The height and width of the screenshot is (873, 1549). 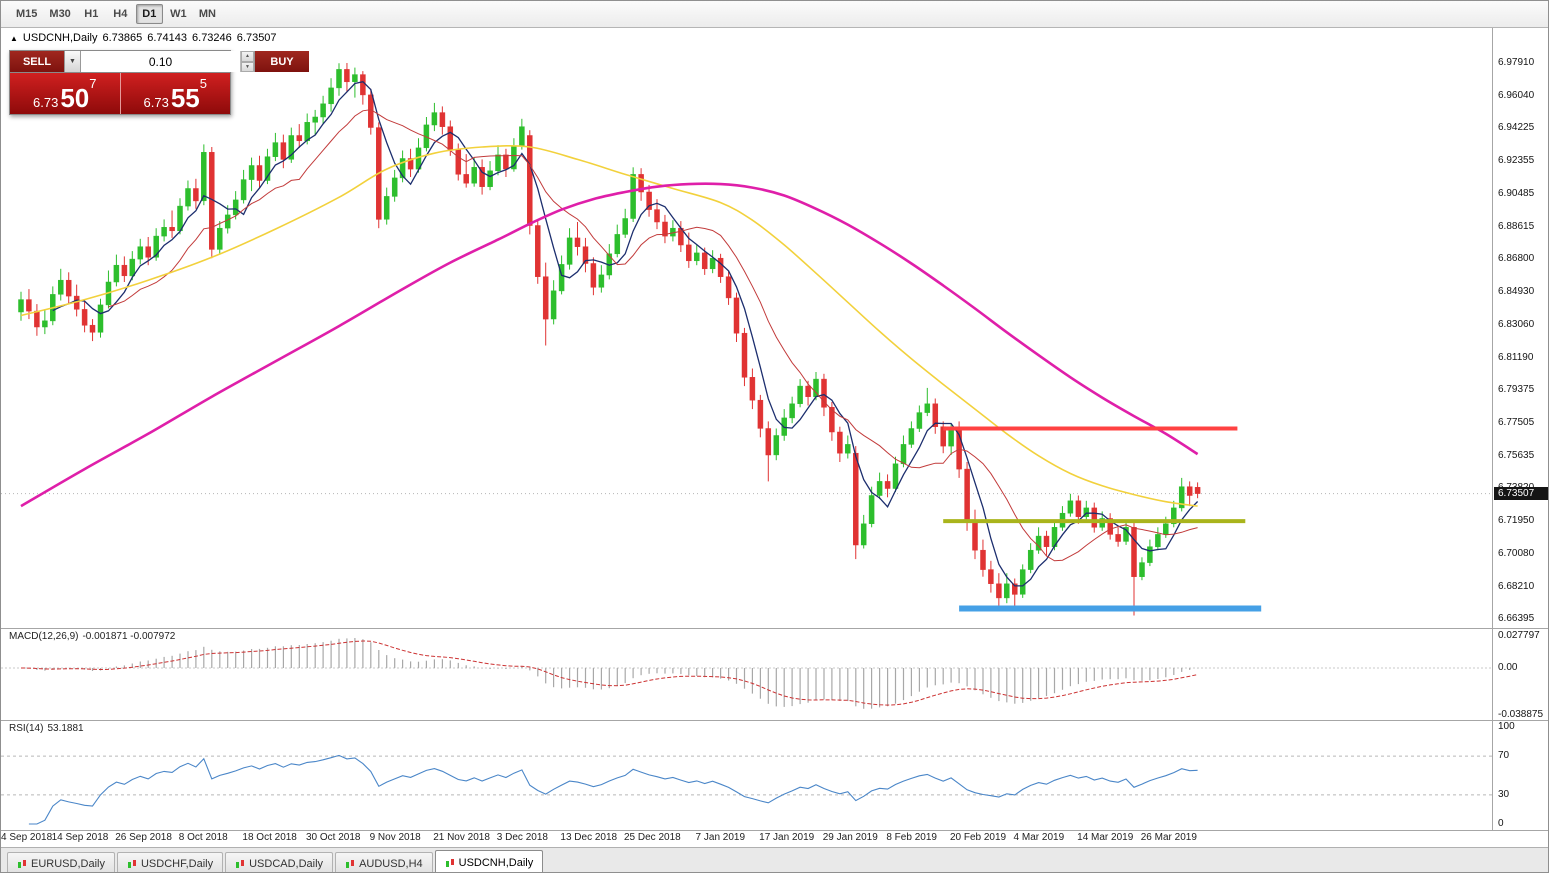 I want to click on timeframe-h1-button: H1, so click(x=91, y=14).